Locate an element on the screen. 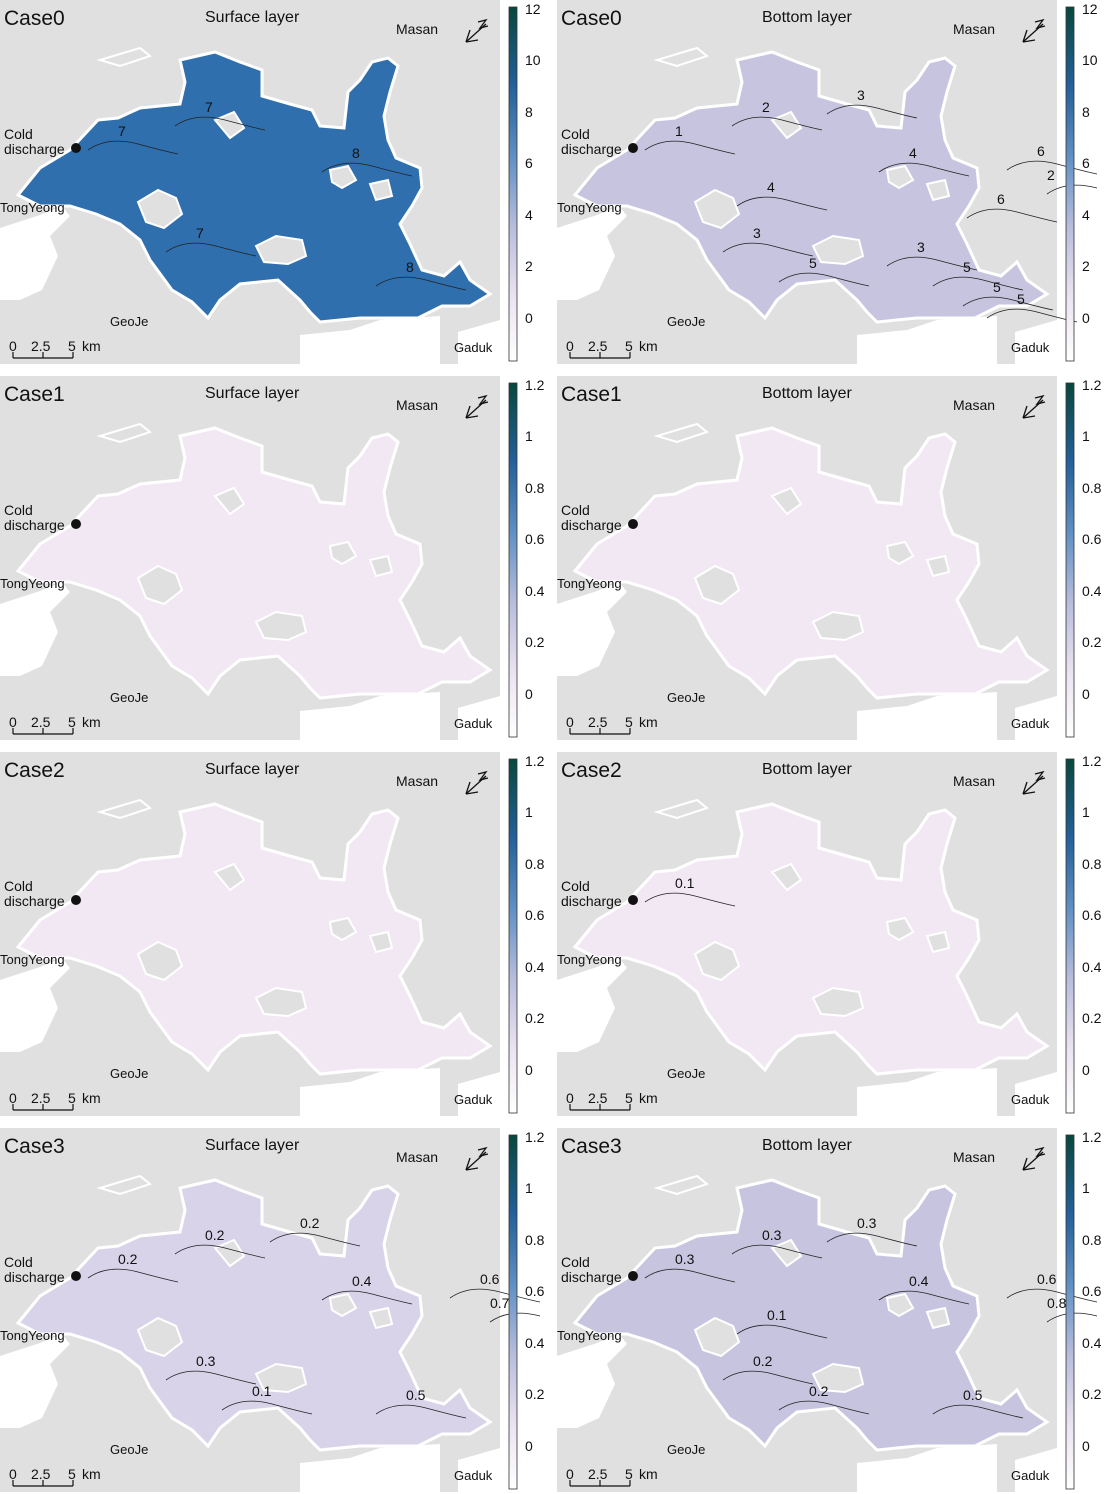  contour-layer: 7 7 7 8 8 is located at coordinates (277, 195).